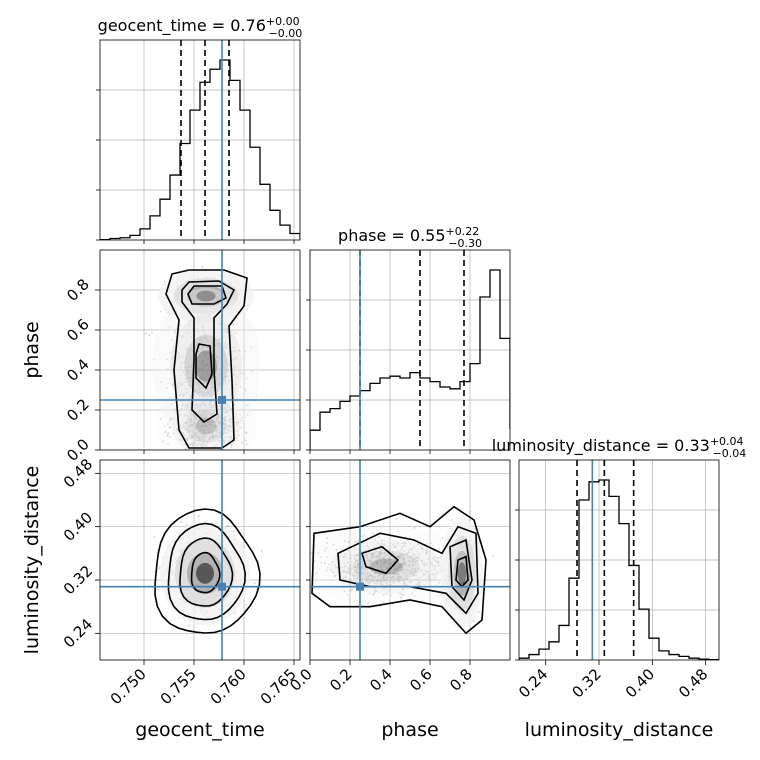 The width and height of the screenshot is (760, 760). What do you see at coordinates (409, 730) in the screenshot?
I see `axis-label-phase: phase` at bounding box center [409, 730].